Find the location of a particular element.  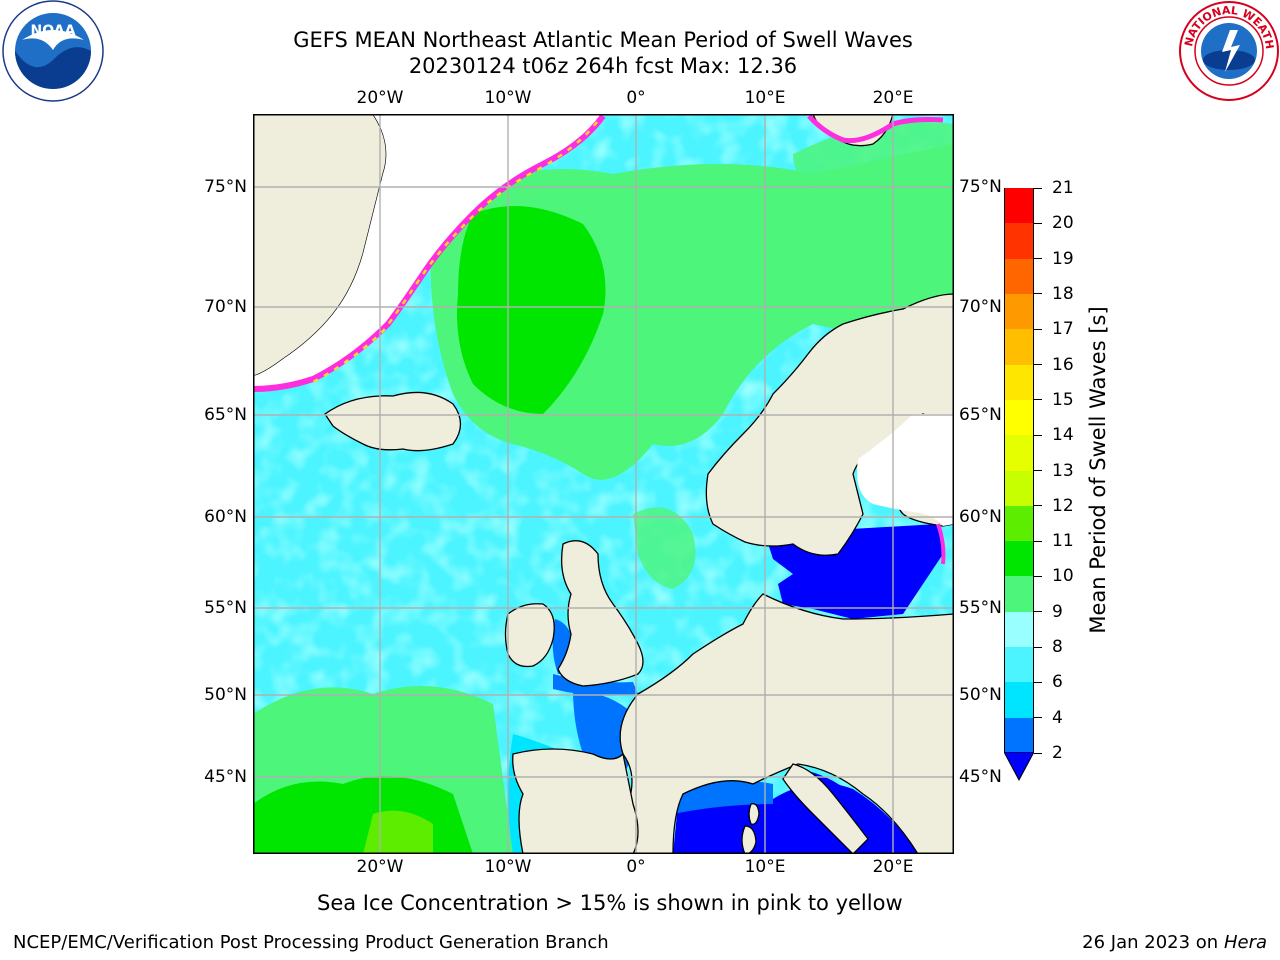

lon-tick-bottom: 10°E is located at coordinates (765, 867).